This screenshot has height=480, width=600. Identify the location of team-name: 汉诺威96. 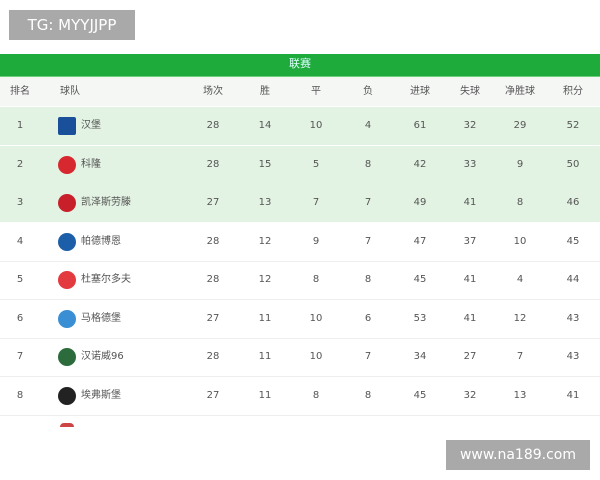
(102, 356).